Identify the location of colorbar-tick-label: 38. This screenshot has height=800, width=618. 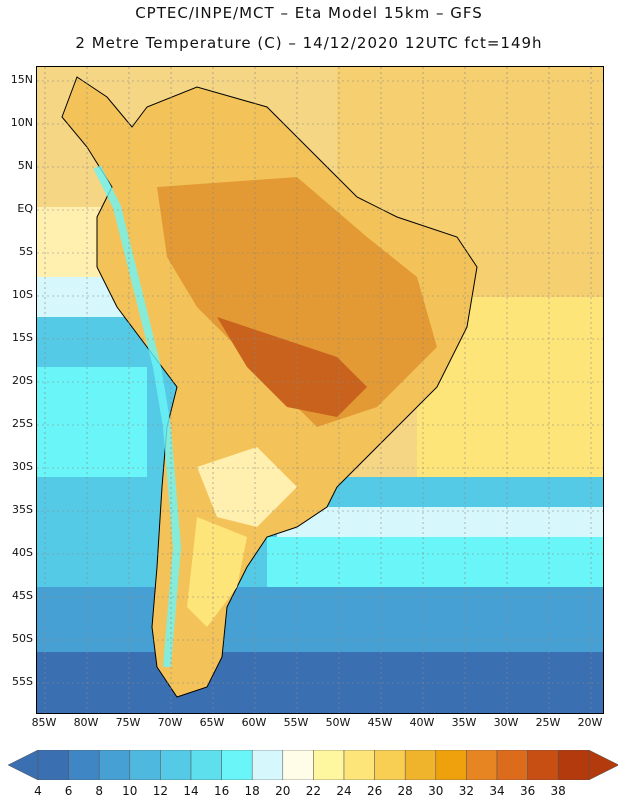
(558, 791).